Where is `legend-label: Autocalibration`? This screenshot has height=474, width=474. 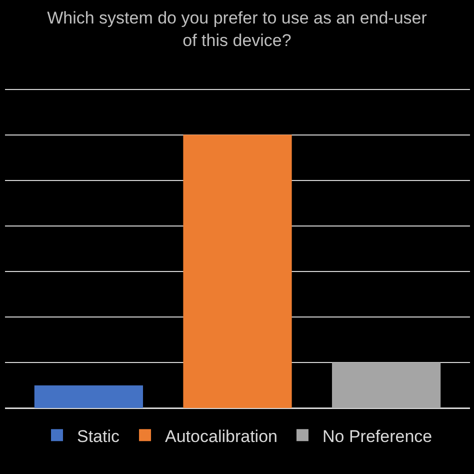
legend-label: Autocalibration is located at coordinates (221, 436).